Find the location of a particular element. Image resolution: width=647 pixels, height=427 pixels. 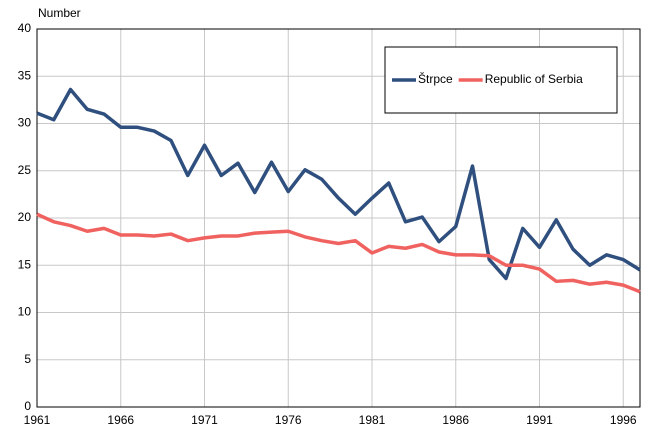

legend-box is located at coordinates (501, 80).